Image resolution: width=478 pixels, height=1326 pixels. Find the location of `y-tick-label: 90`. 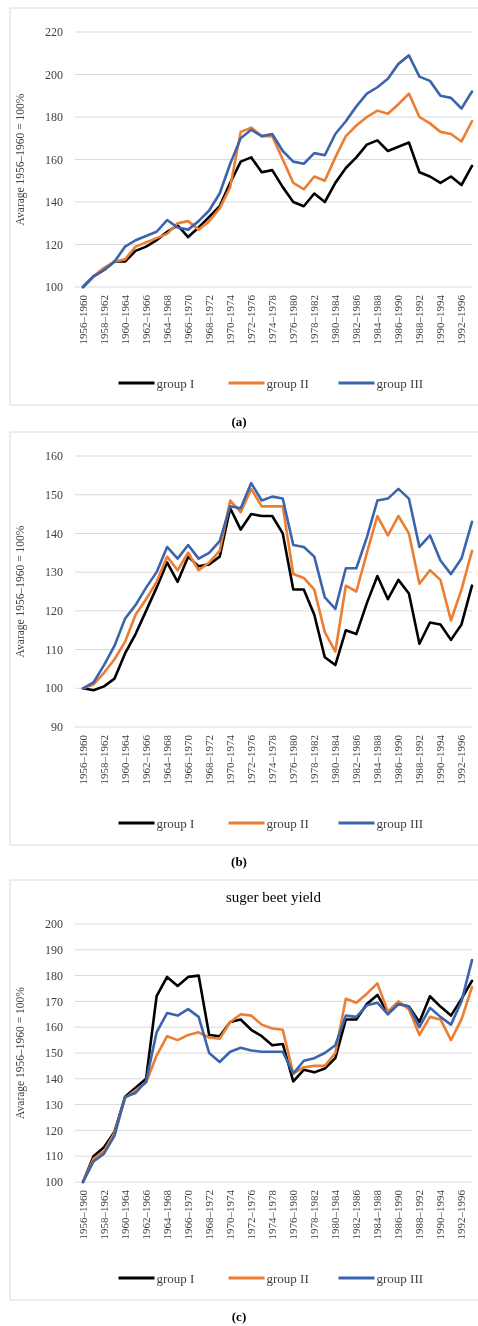

y-tick-label: 90 is located at coordinates (57, 727).